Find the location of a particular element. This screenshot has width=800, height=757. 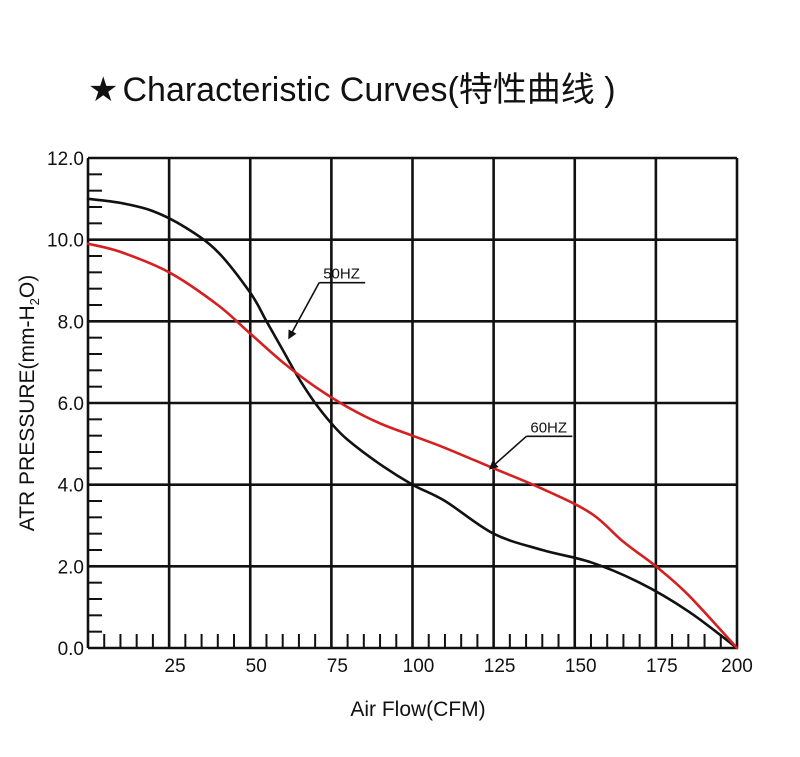

x-tick-label-200: 200 is located at coordinates (737, 666).